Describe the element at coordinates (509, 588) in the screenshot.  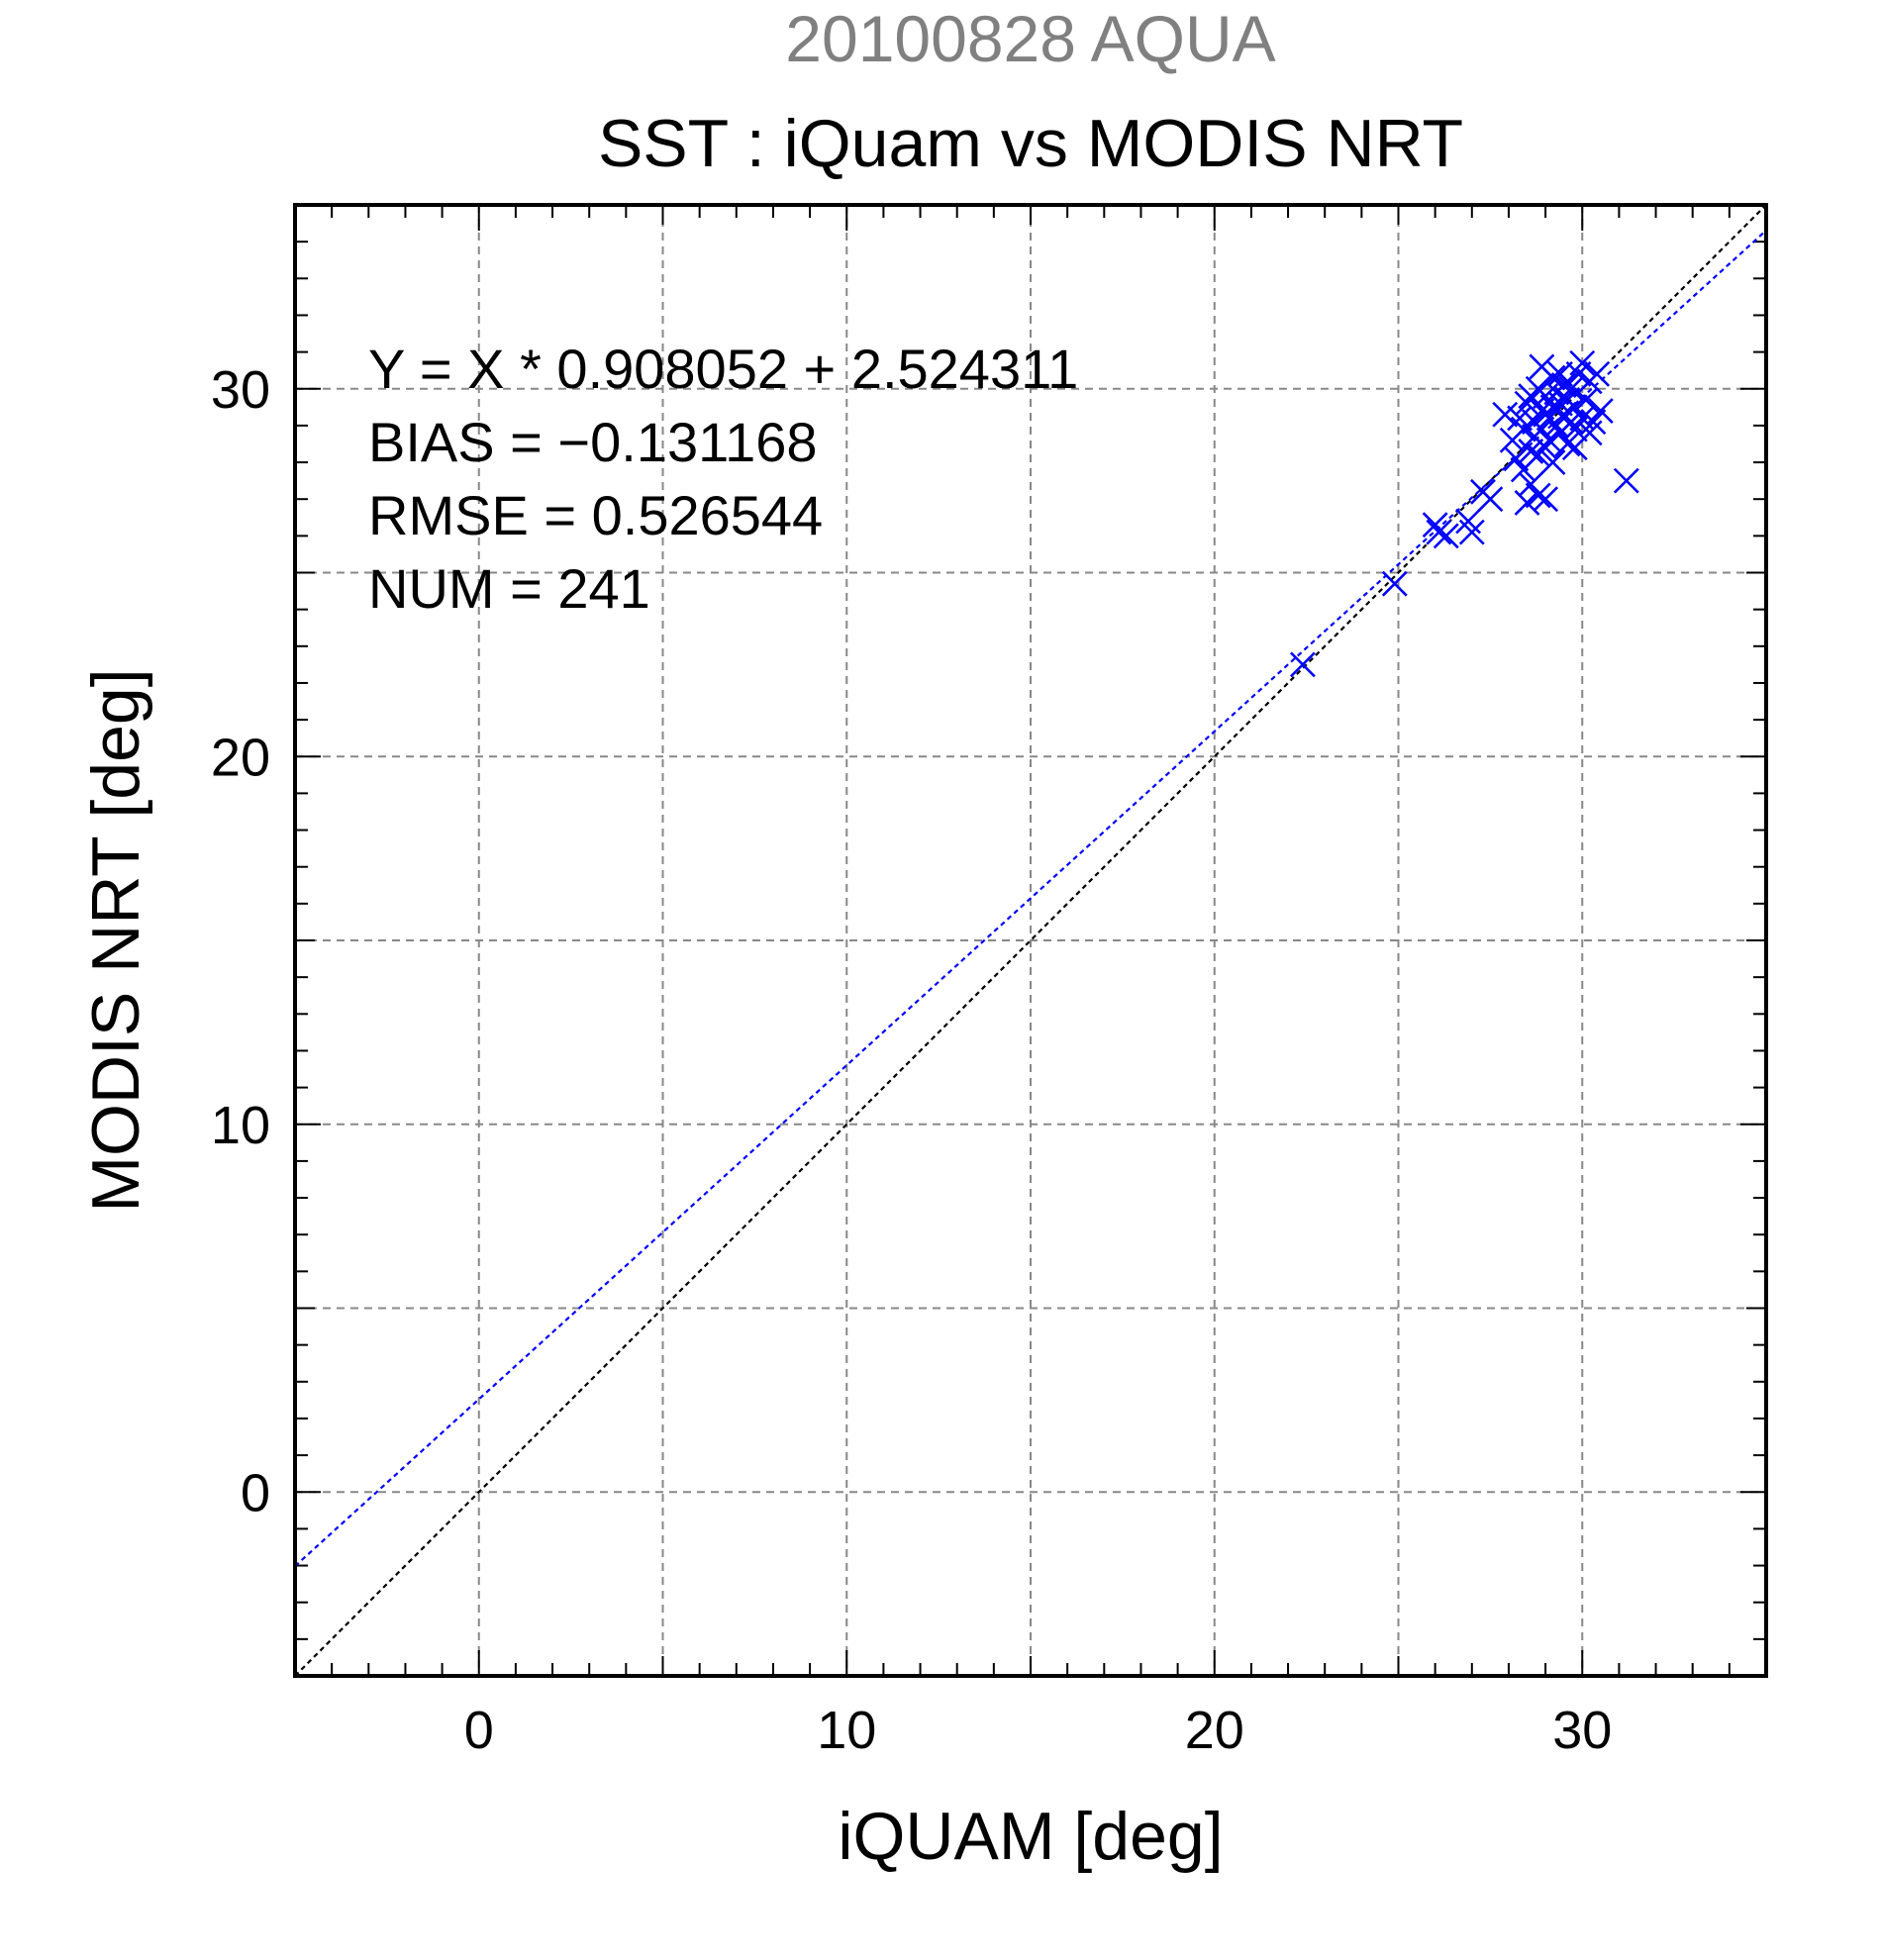
I see `stats-num: NUM = 241` at that location.